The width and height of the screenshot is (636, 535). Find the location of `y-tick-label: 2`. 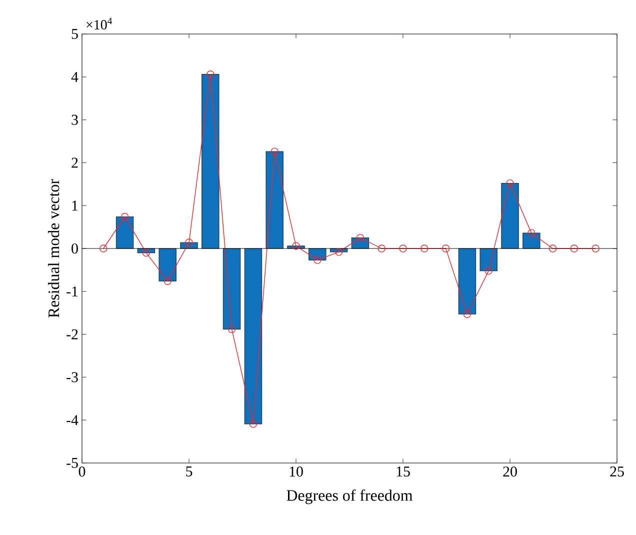

y-tick-label: 2 is located at coordinates (75, 163).